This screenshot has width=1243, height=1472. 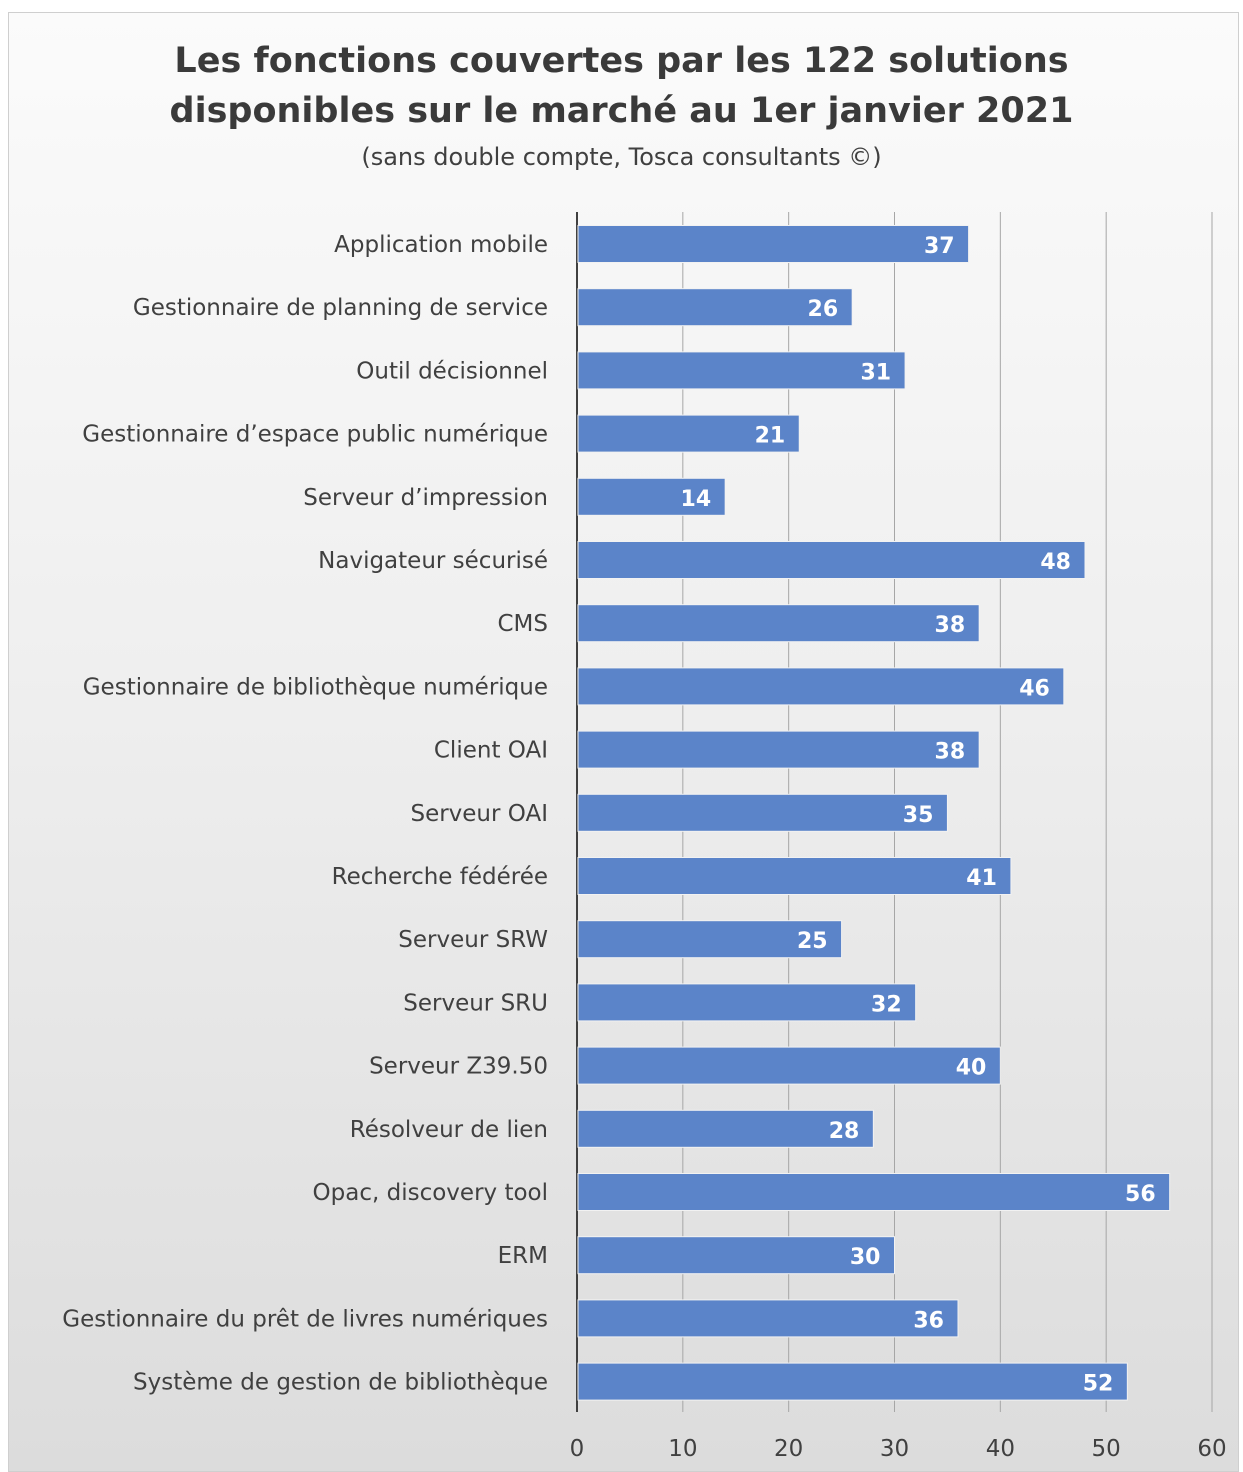 What do you see at coordinates (928, 1320) in the screenshot?
I see `data-label: 36` at bounding box center [928, 1320].